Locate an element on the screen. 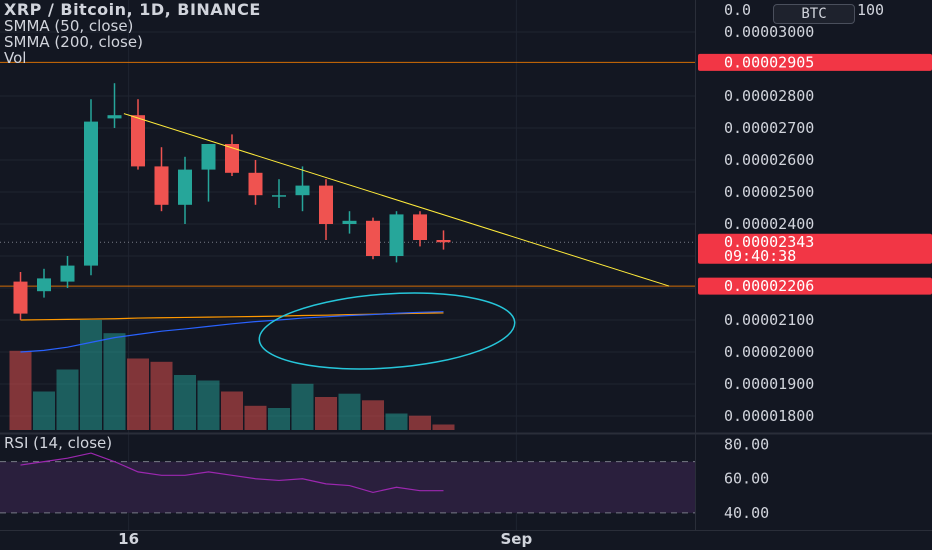  currency-badge: BTC is located at coordinates (814, 14).